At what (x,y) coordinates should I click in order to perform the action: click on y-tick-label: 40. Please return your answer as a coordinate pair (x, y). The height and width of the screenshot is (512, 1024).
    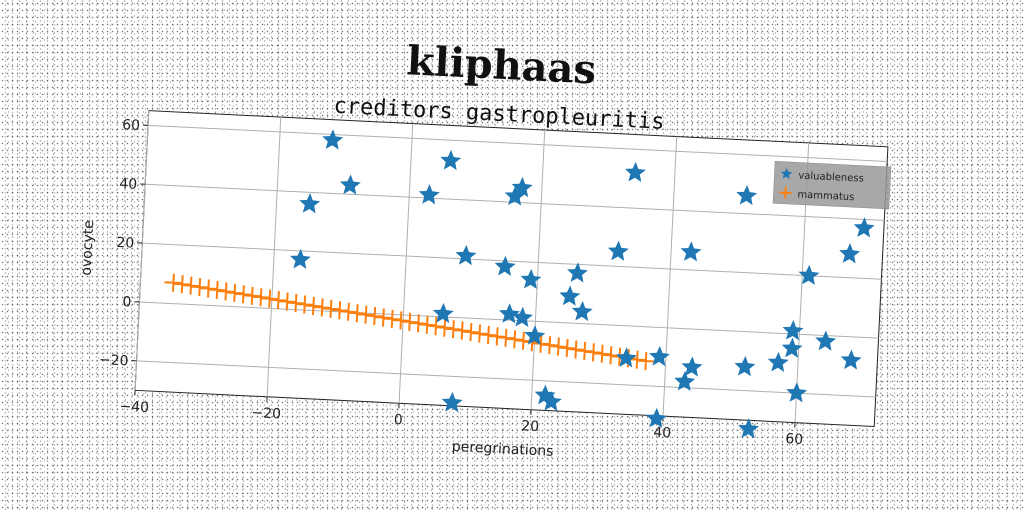
    Looking at the image, I should click on (128, 184).